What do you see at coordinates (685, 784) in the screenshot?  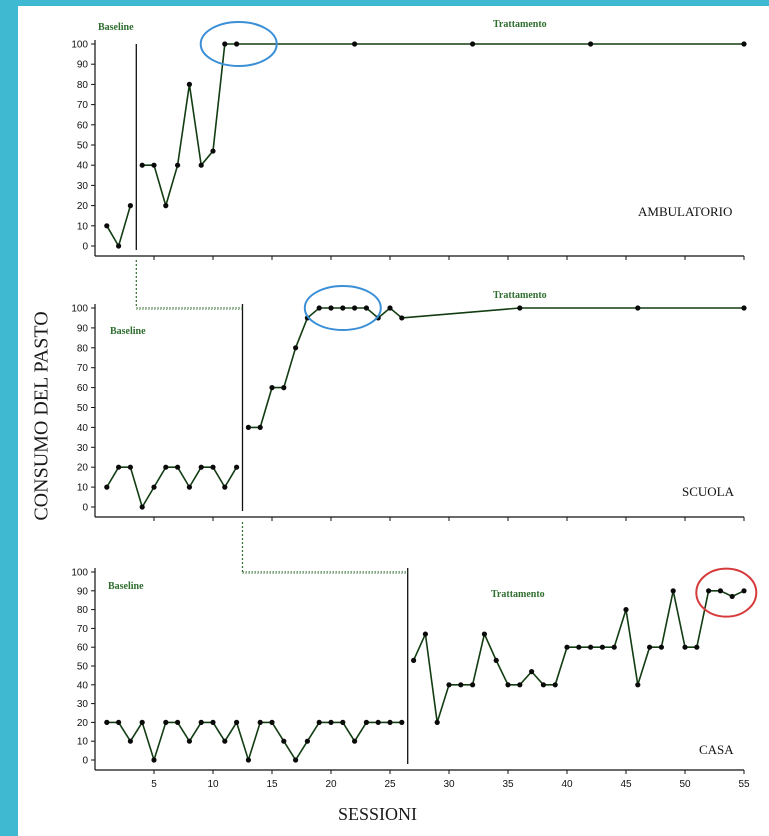 I see `x-tick-label: 50` at bounding box center [685, 784].